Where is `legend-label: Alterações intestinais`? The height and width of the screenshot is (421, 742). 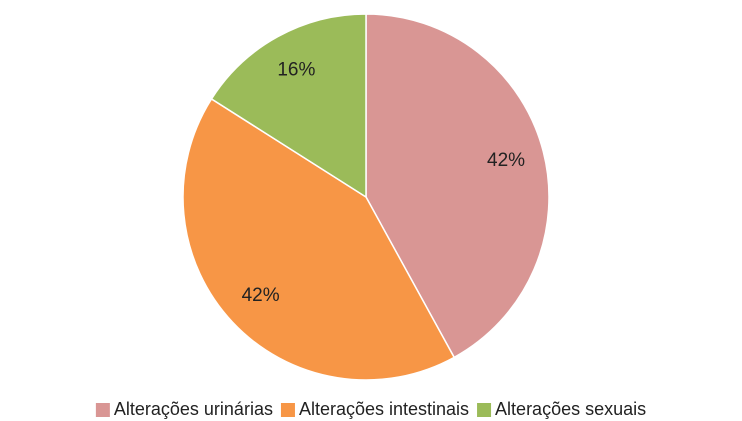
legend-label: Alterações intestinais is located at coordinates (384, 409).